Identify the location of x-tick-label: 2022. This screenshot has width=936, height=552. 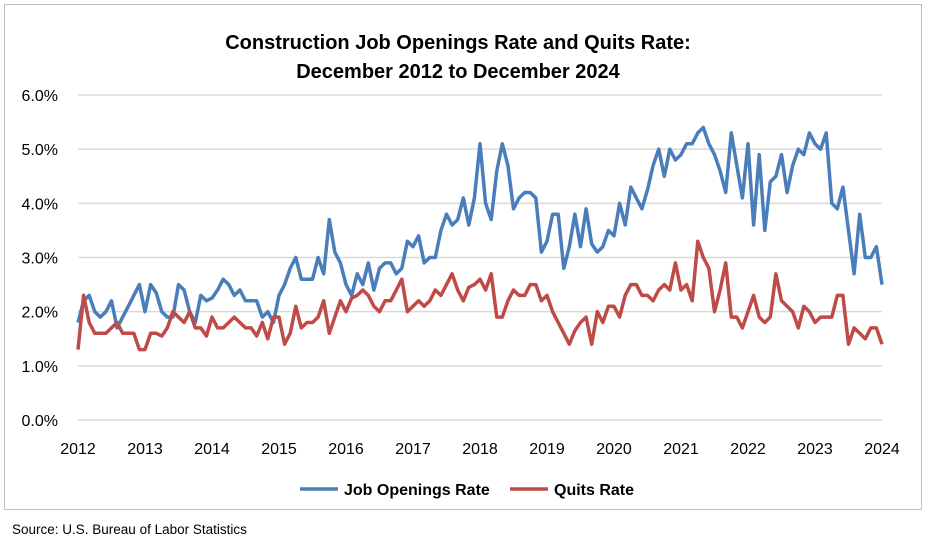
(748, 449).